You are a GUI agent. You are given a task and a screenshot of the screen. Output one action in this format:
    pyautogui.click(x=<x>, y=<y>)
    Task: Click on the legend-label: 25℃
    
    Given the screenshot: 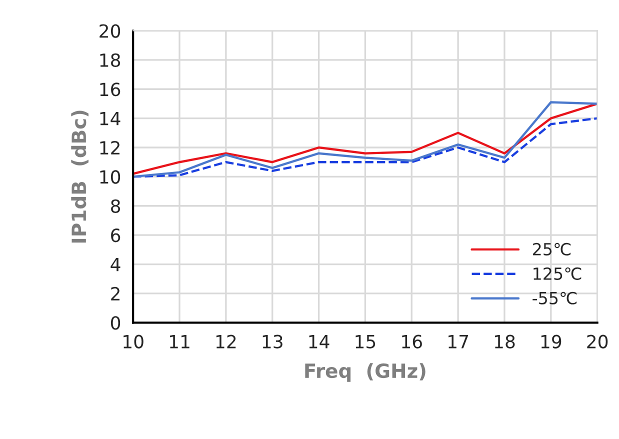 What is the action you would take?
    pyautogui.click(x=552, y=249)
    